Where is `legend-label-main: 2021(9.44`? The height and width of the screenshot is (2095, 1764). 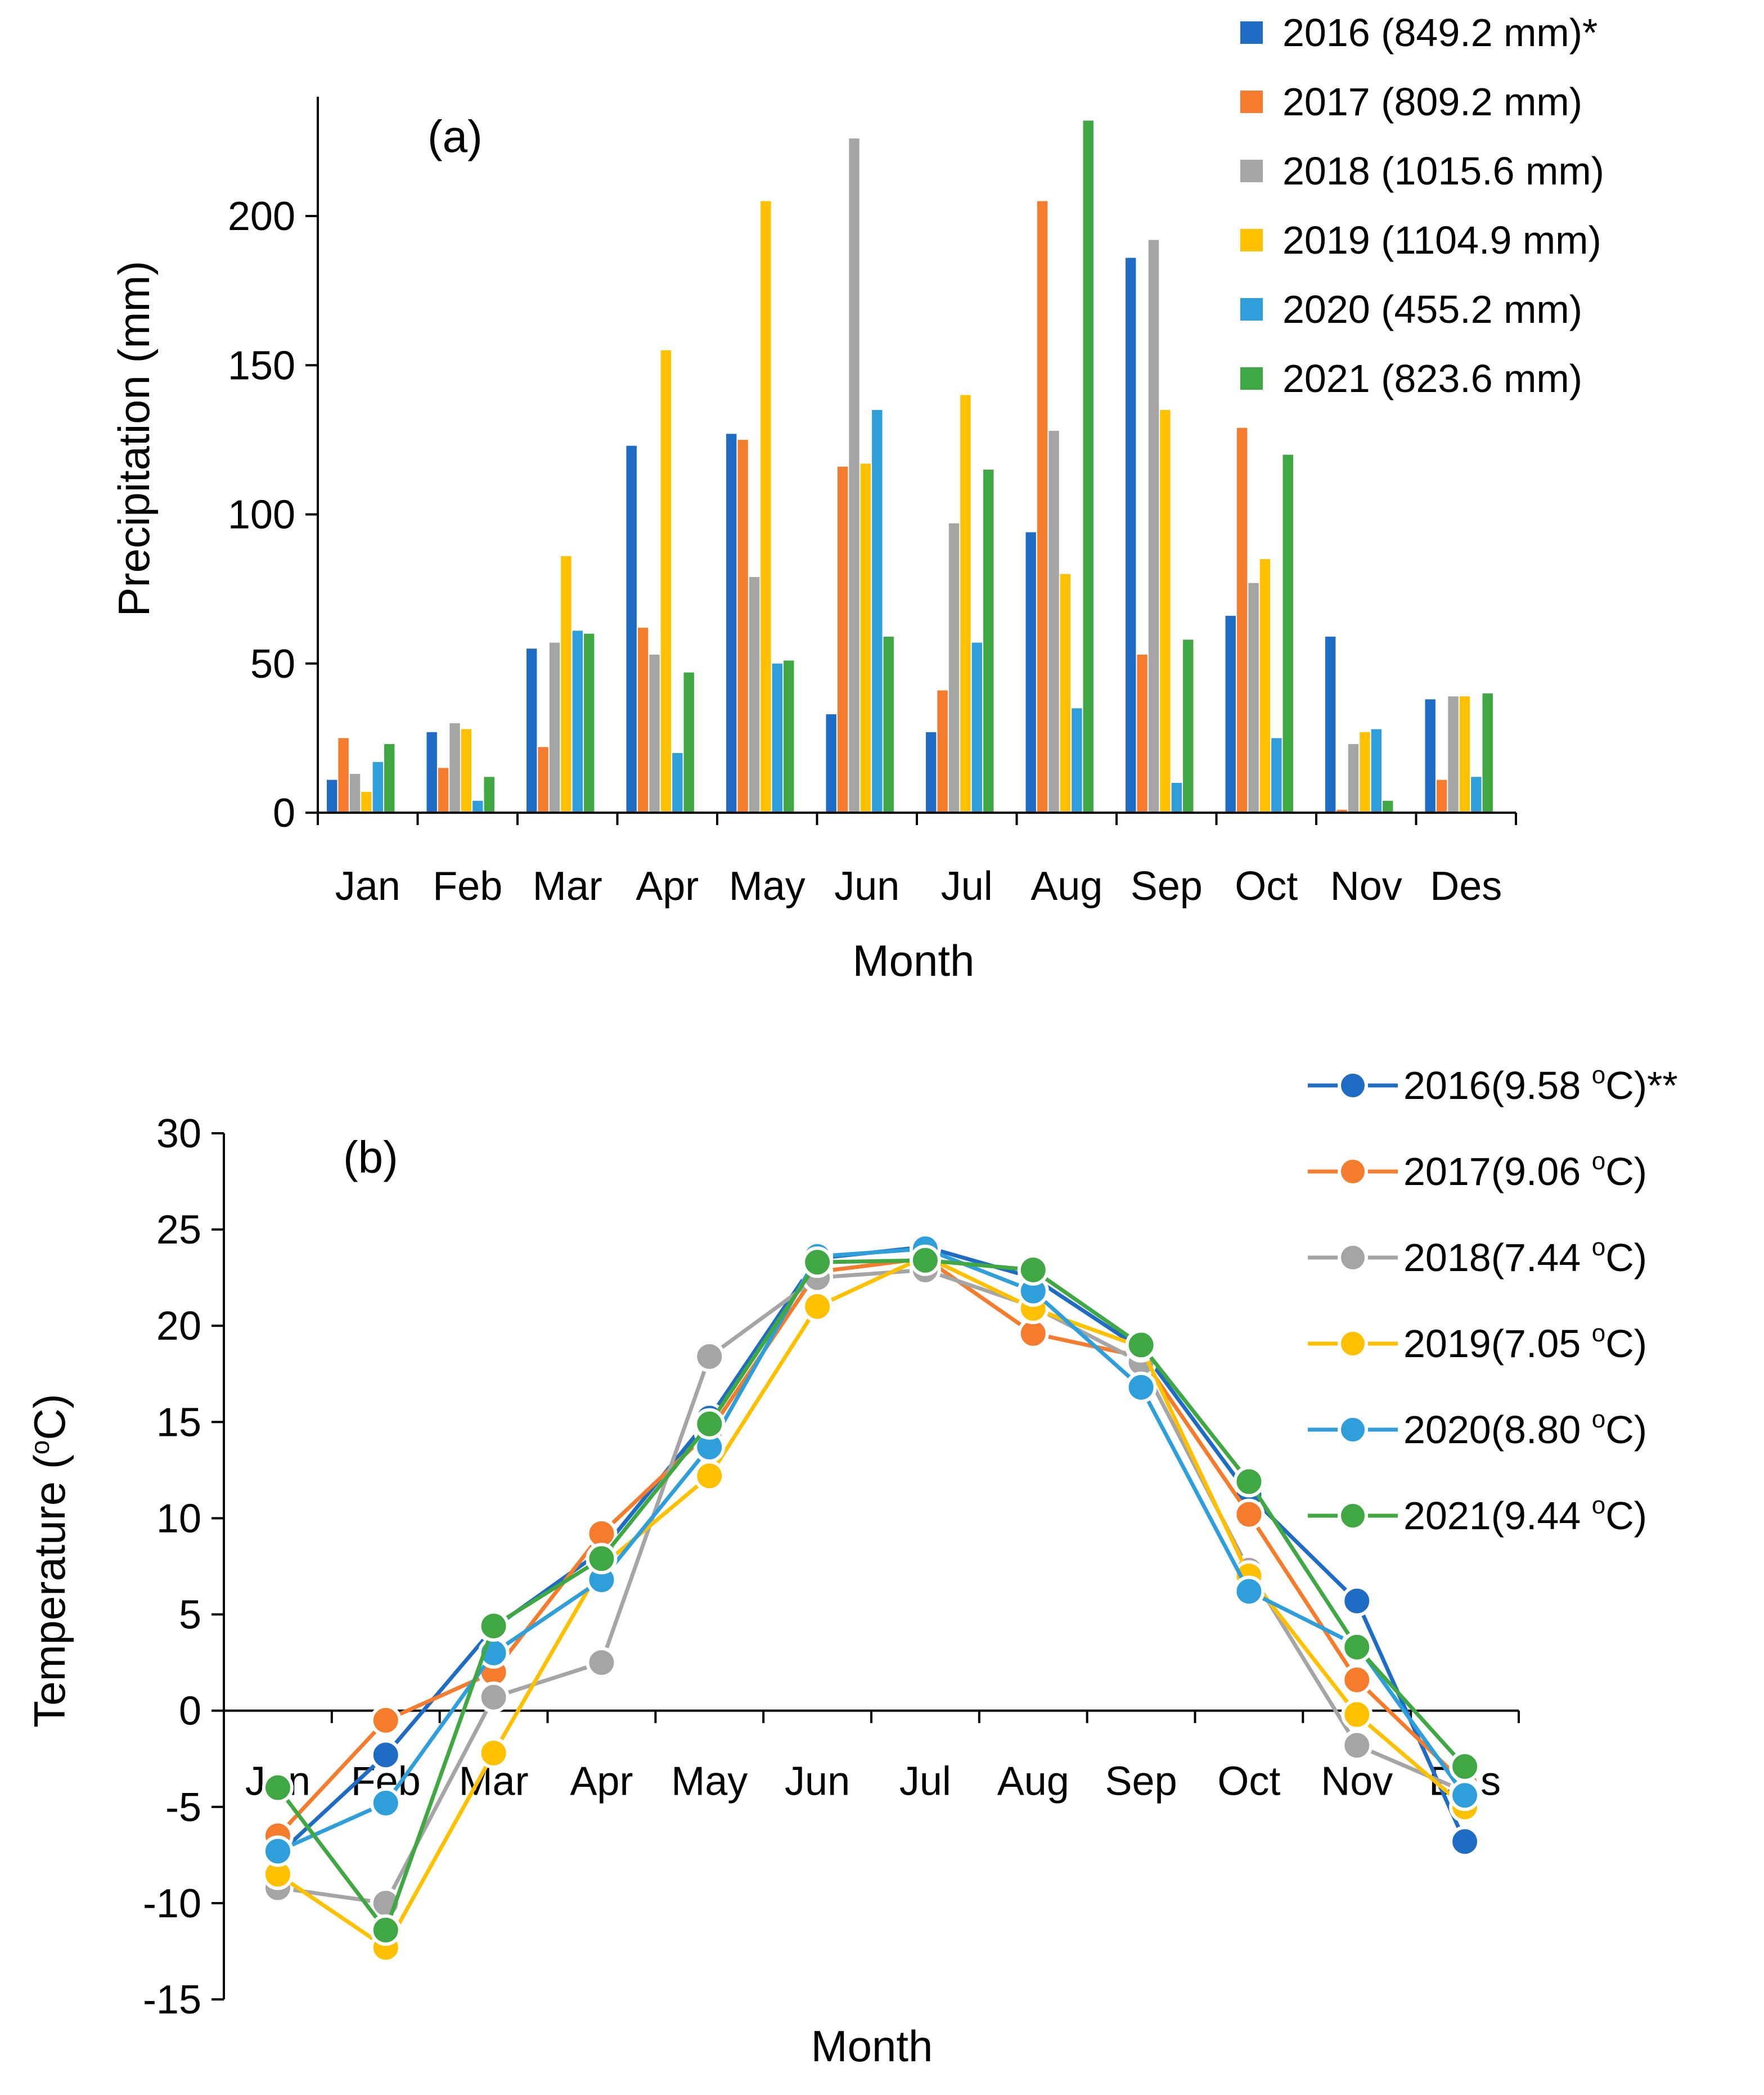 legend-label-main: 2021(9.44 is located at coordinates (1497, 1516).